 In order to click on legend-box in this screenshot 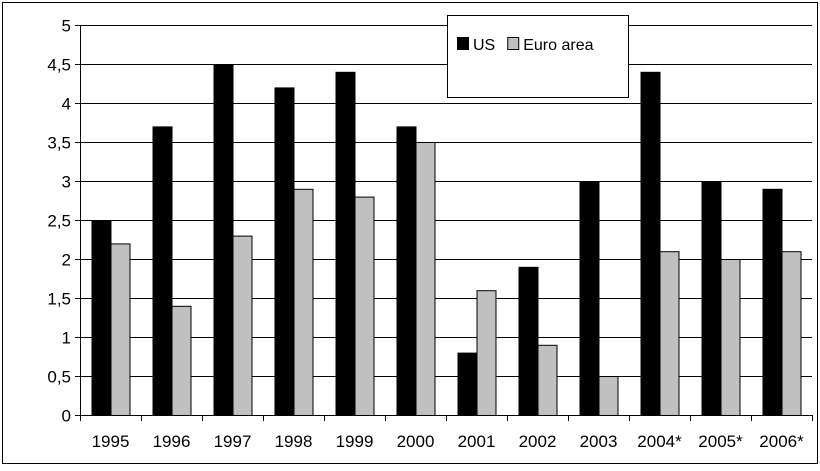, I will do `click(538, 56)`.